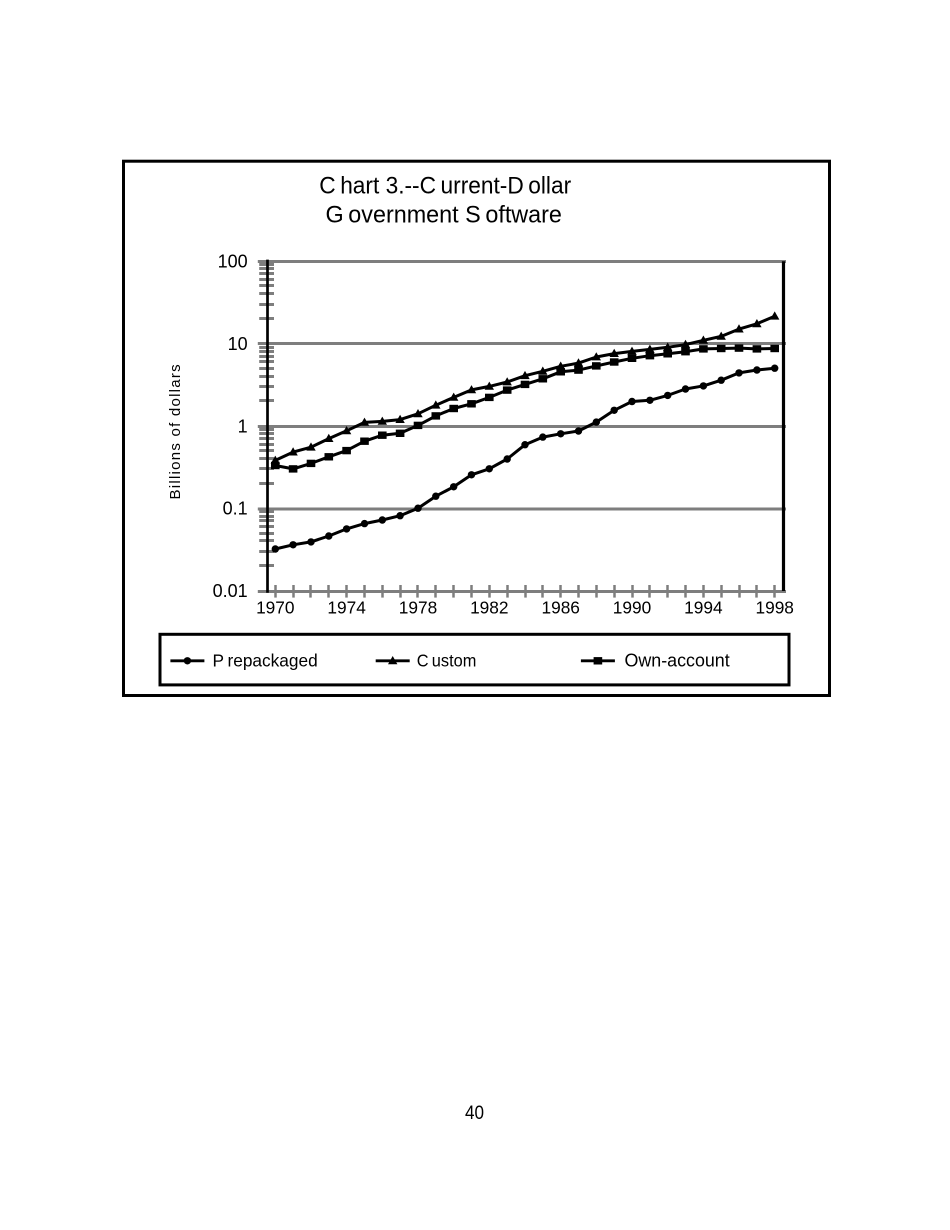 Image resolution: width=950 pixels, height=1230 pixels. What do you see at coordinates (243, 426) in the screenshot?
I see `svg-text: 1` at bounding box center [243, 426].